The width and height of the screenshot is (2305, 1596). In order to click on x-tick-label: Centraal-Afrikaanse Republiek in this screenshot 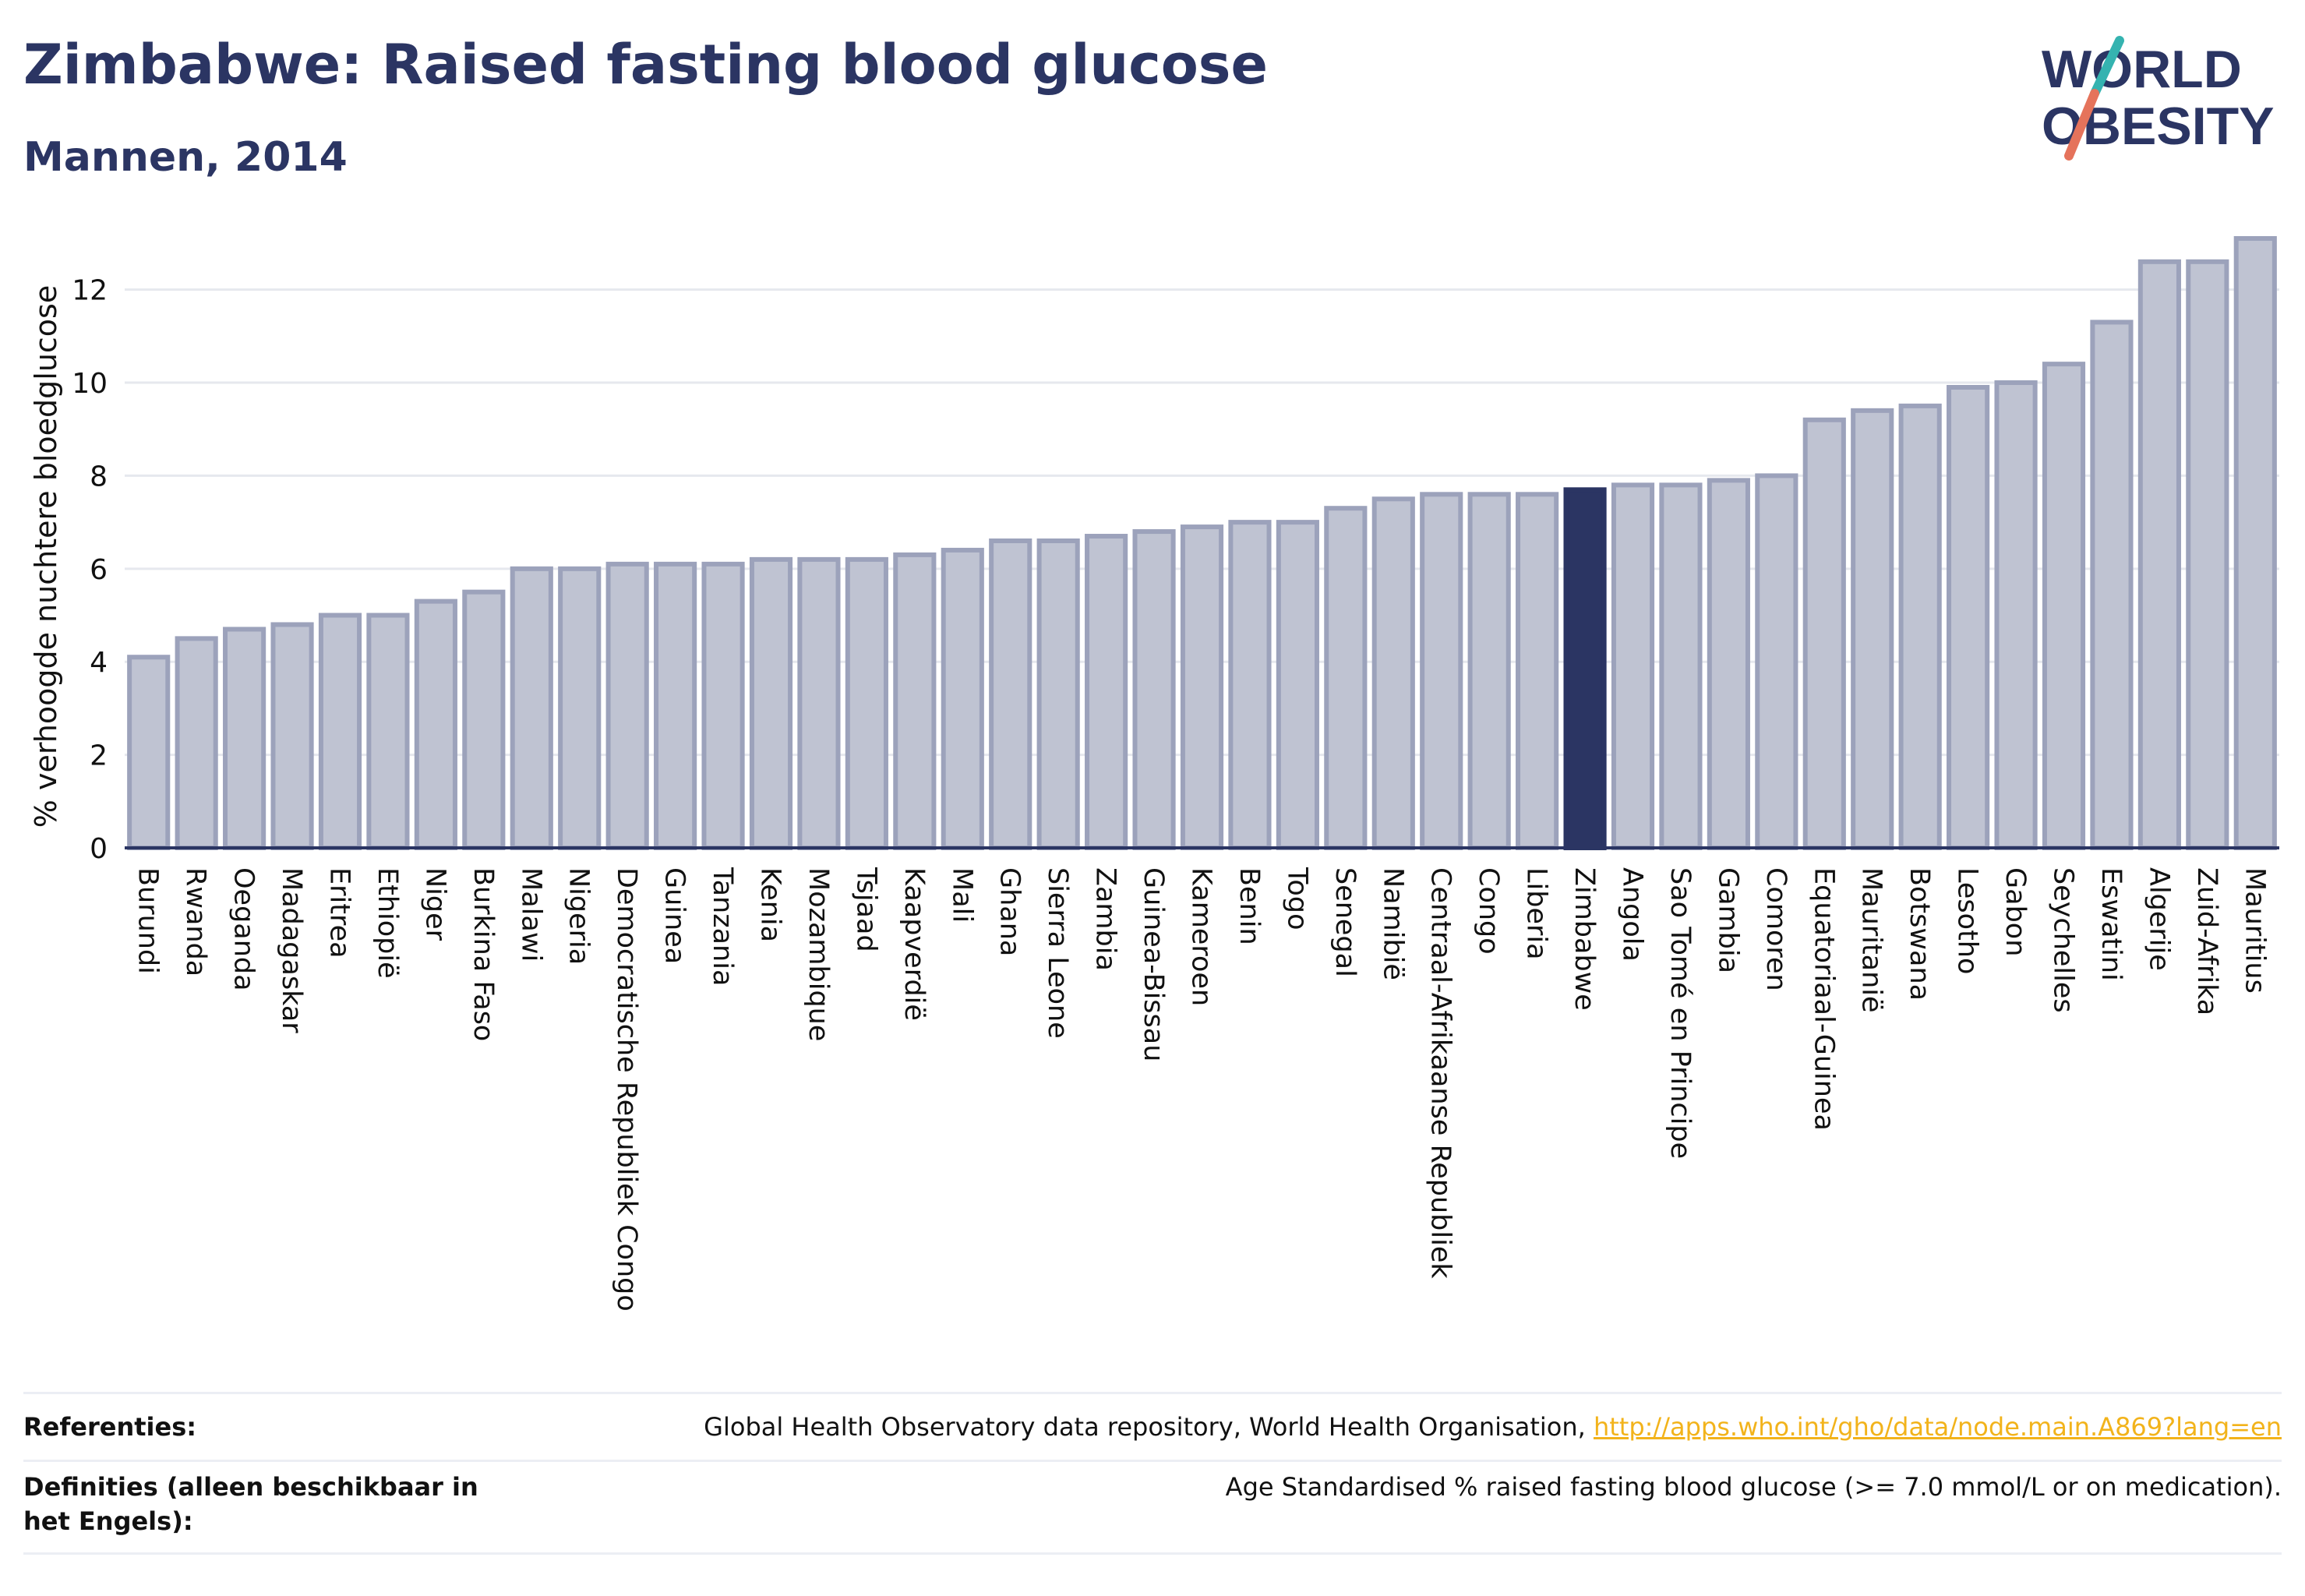, I will do `click(1440, 1073)`.